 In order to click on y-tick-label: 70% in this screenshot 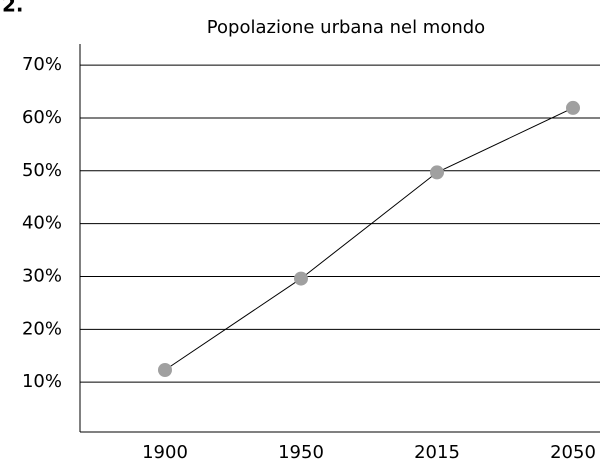, I will do `click(42, 64)`.